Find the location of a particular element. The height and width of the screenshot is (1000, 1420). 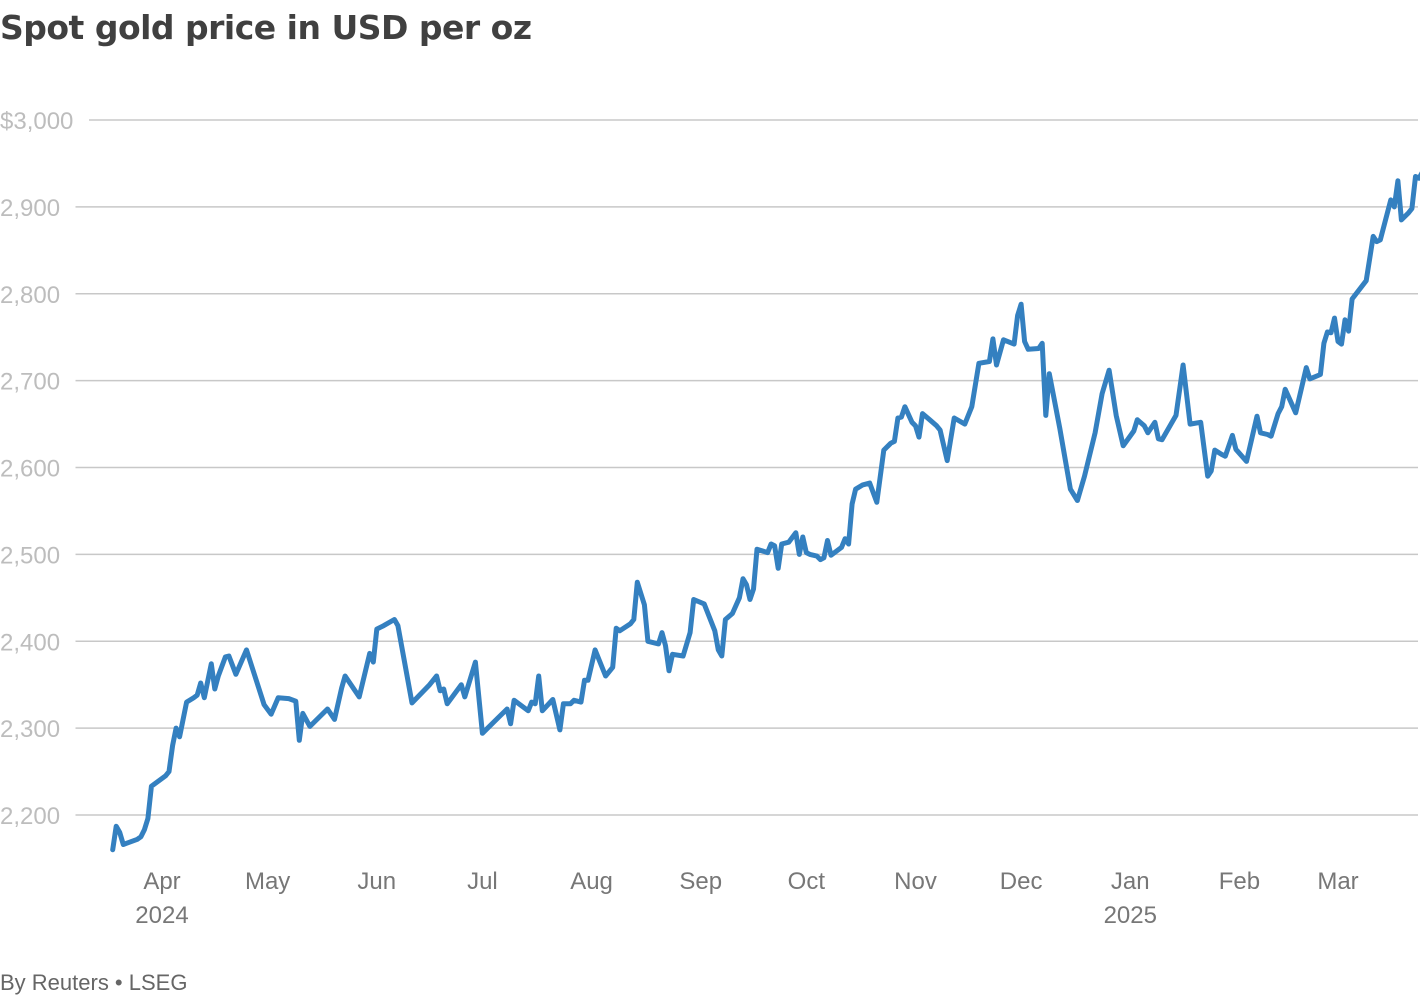

y-tick-label: 2,800 is located at coordinates (30, 295).